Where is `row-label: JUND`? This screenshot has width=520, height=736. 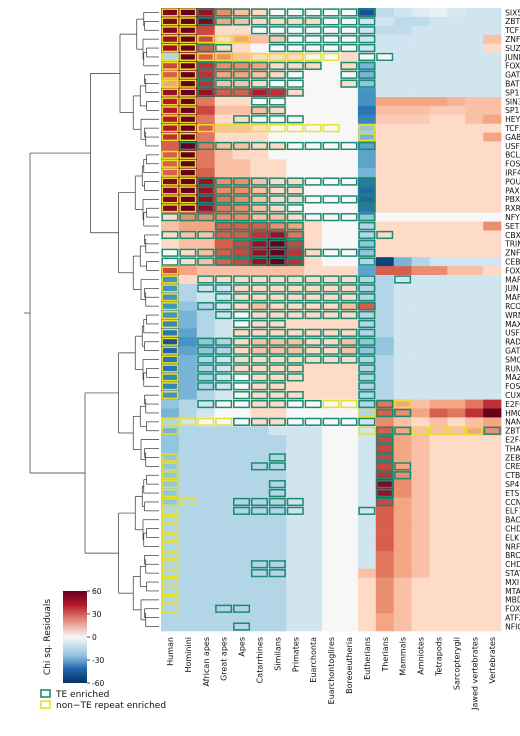
row-label: JUND is located at coordinates (512, 57).